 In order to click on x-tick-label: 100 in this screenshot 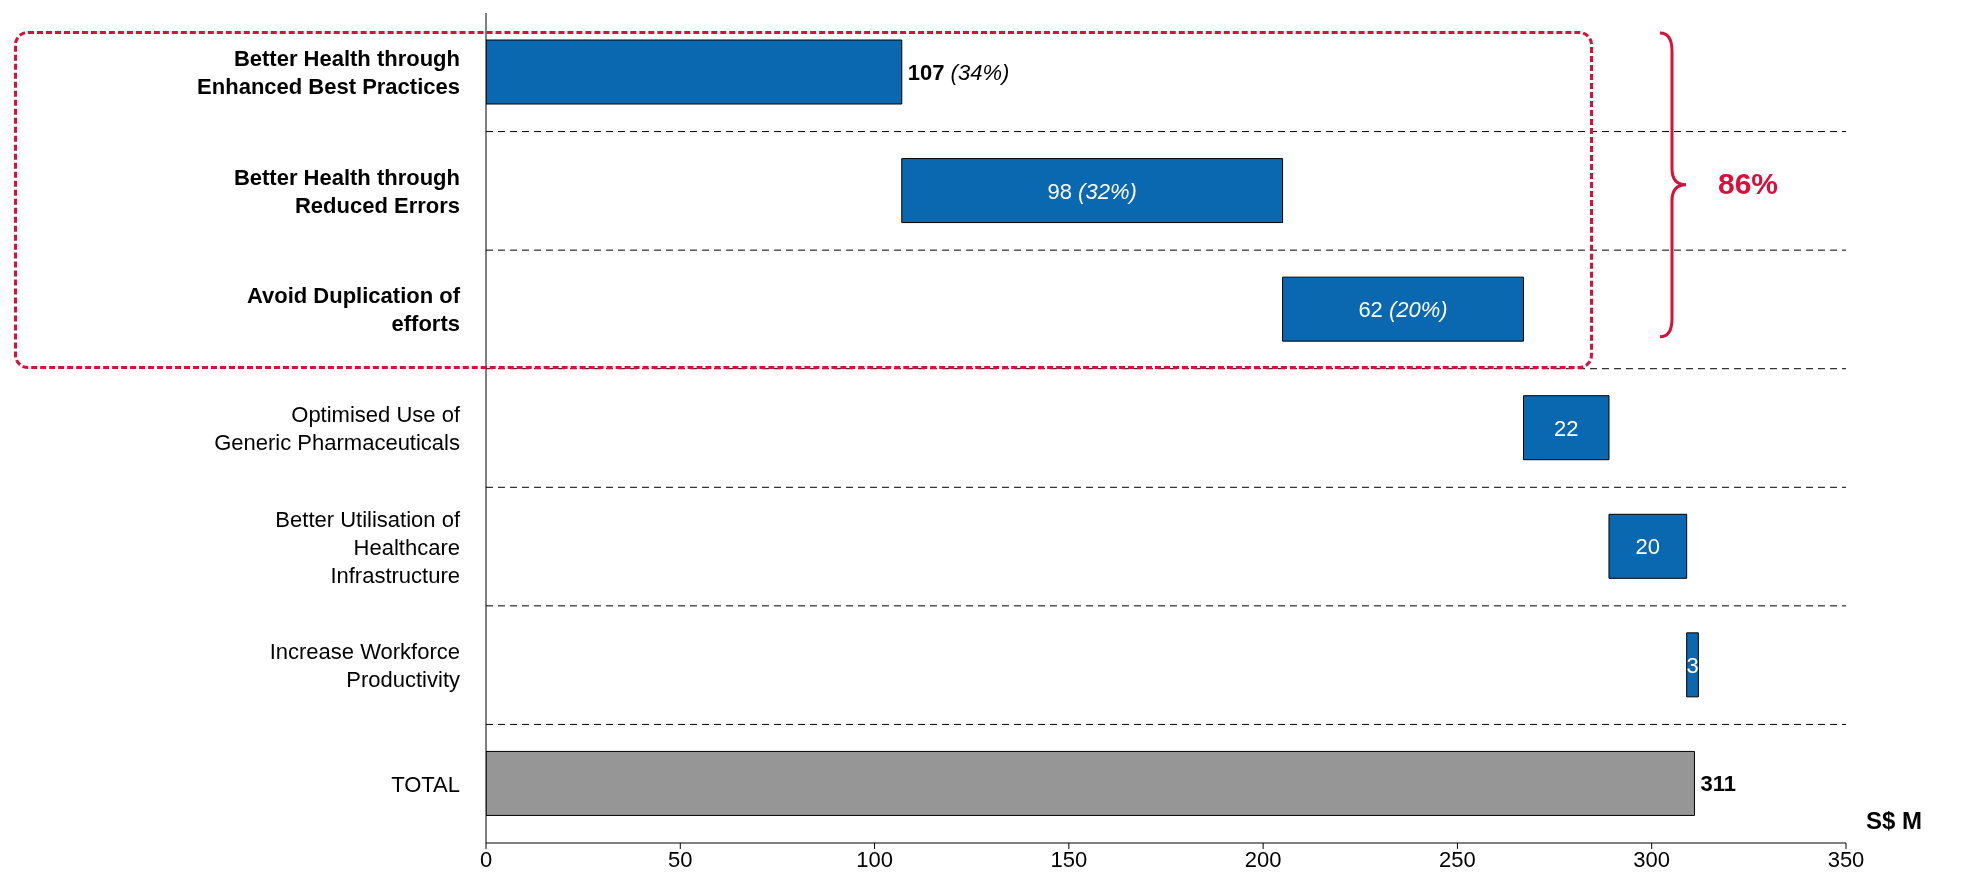, I will do `click(874, 859)`.